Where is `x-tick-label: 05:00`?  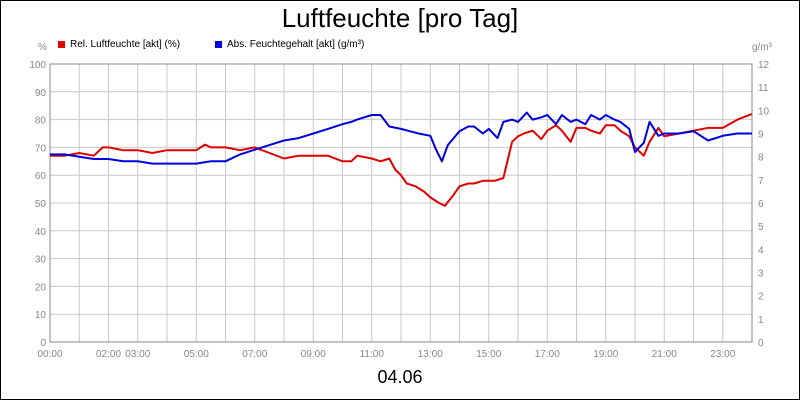
x-tick-label: 05:00 is located at coordinates (196, 354).